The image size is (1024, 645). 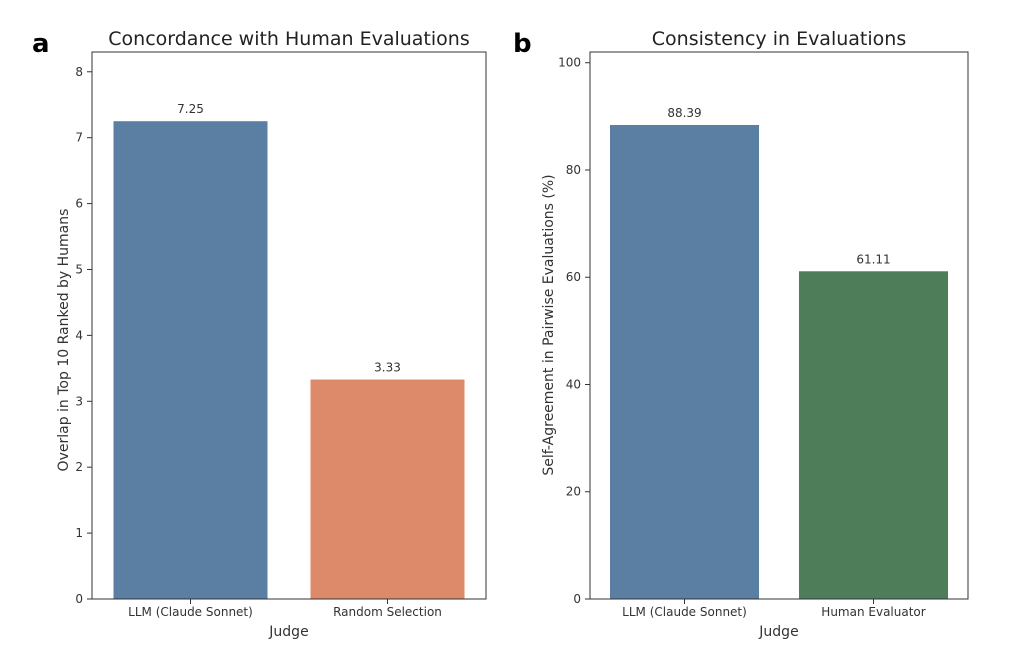 I want to click on value-labels-a: 7.25 3.33, so click(x=289, y=238).